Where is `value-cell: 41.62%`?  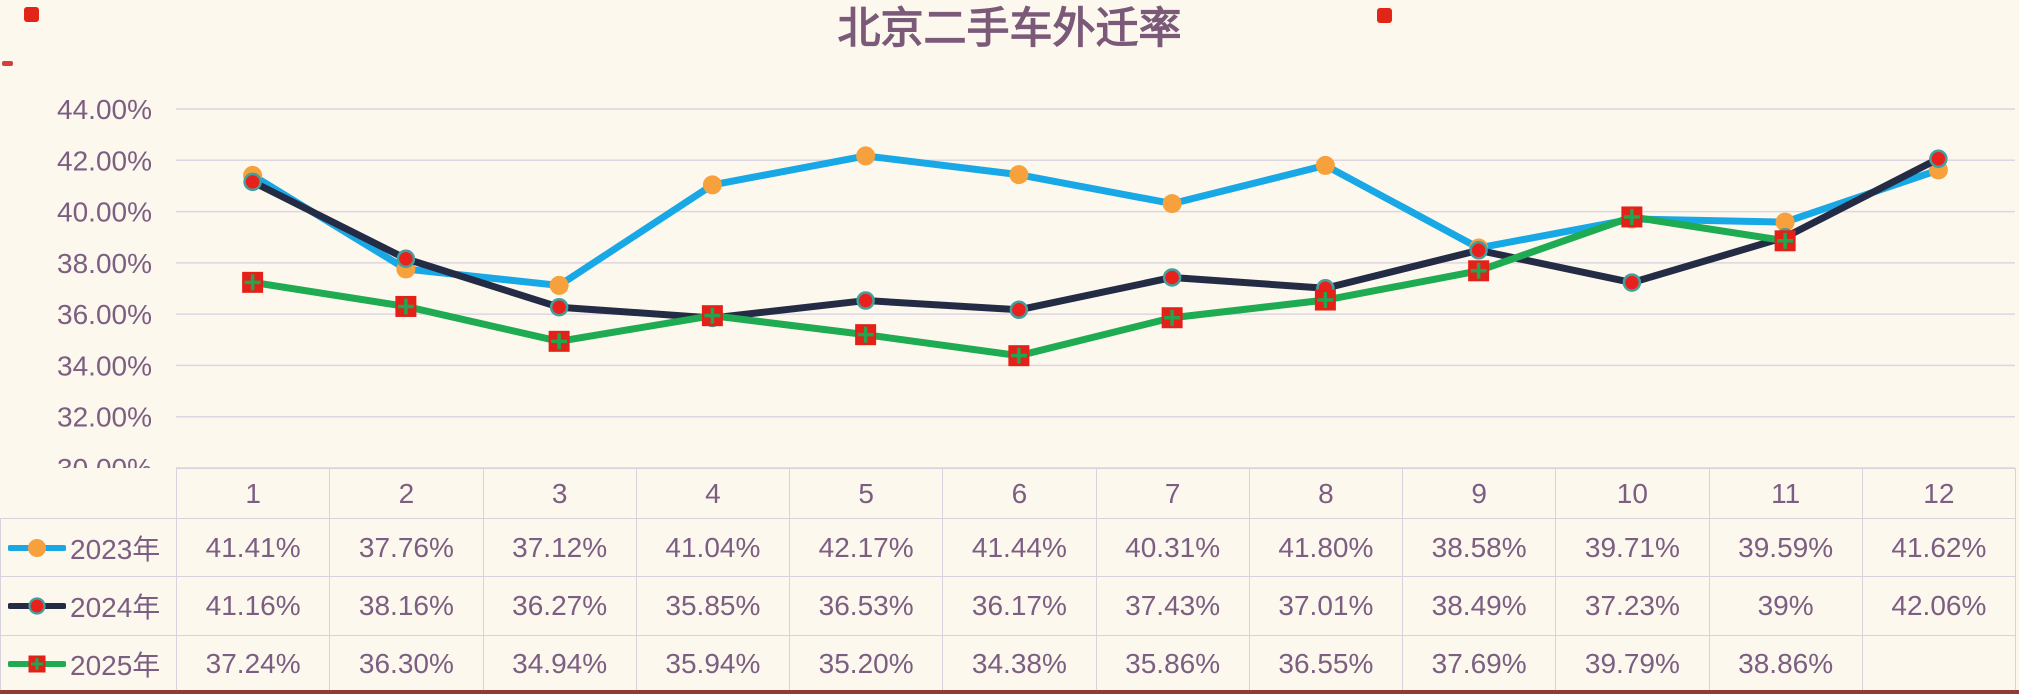 value-cell: 41.62% is located at coordinates (1939, 547).